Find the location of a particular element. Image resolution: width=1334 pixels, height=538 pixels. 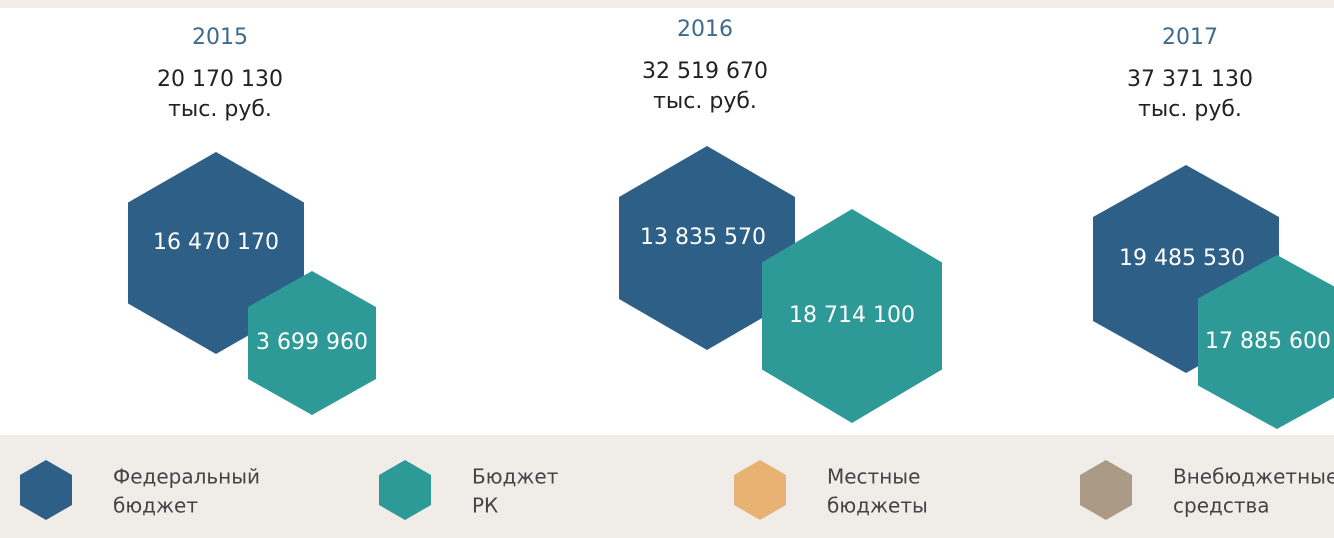

legend-label: бюджет is located at coordinates (155, 506).